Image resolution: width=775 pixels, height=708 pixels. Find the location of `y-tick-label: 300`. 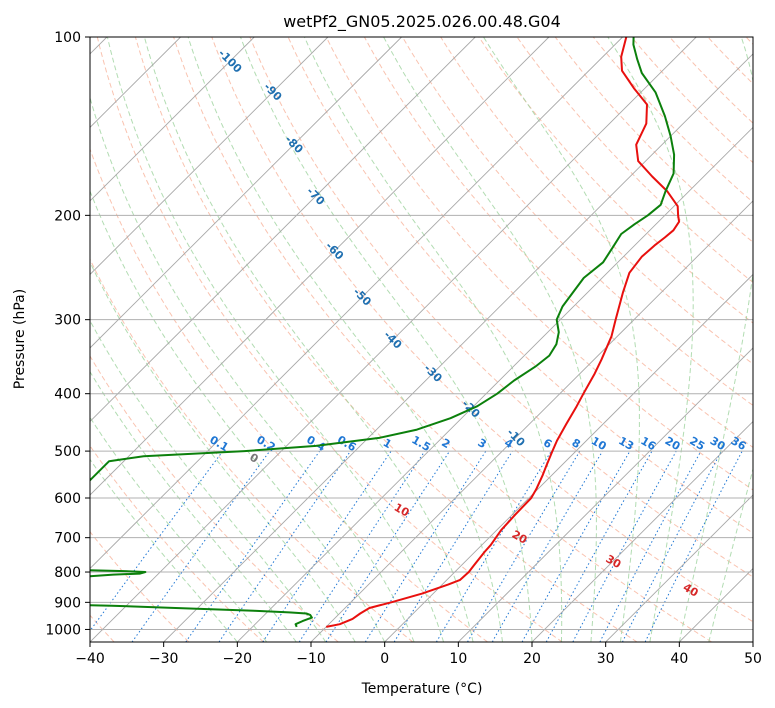

y-tick-label: 300 is located at coordinates (67, 321).